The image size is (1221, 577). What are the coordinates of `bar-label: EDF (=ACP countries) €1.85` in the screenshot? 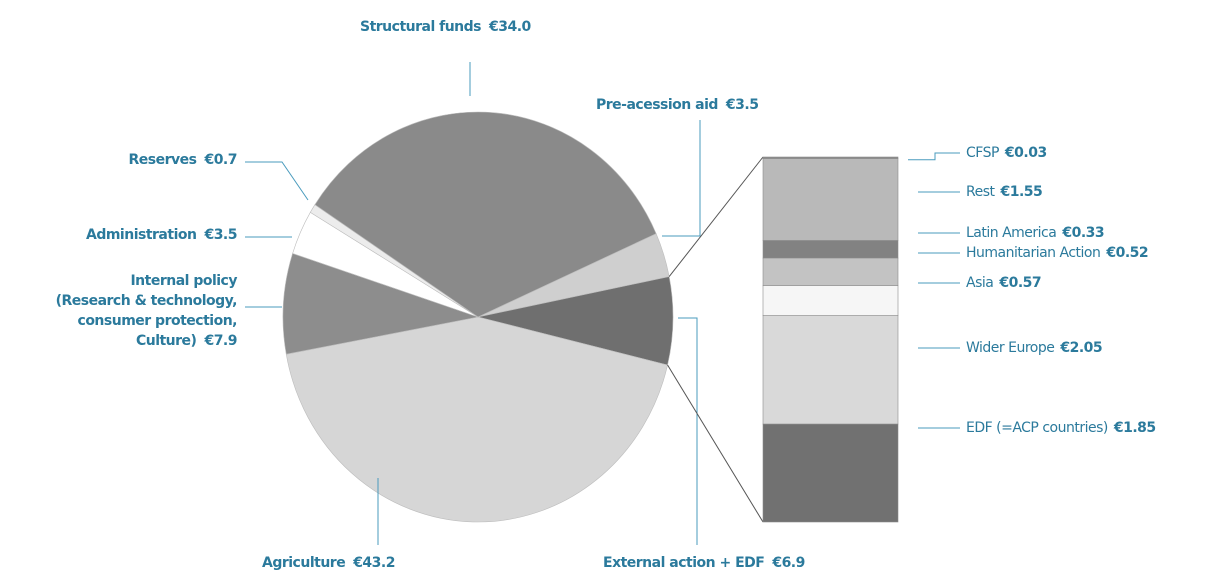 It's located at (1061, 428).